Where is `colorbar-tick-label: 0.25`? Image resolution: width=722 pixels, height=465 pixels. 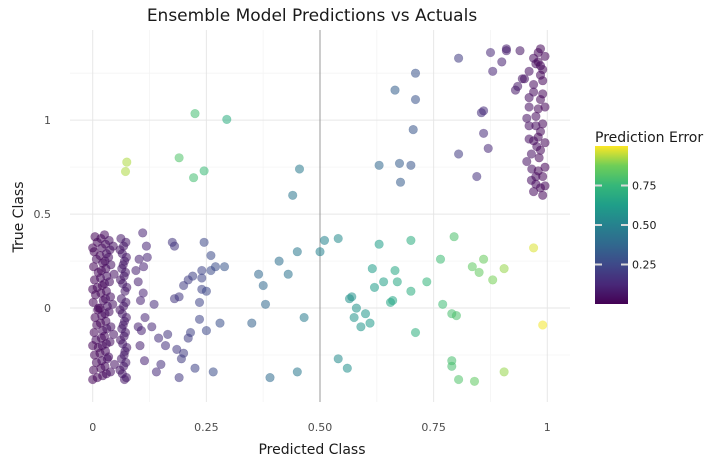
colorbar-tick-label: 0.25 is located at coordinates (644, 265).